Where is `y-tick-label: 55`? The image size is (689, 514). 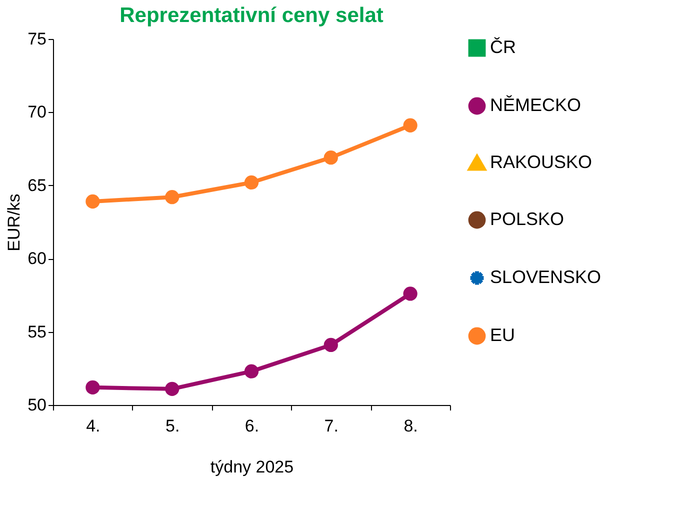 y-tick-label: 55 is located at coordinates (37, 332).